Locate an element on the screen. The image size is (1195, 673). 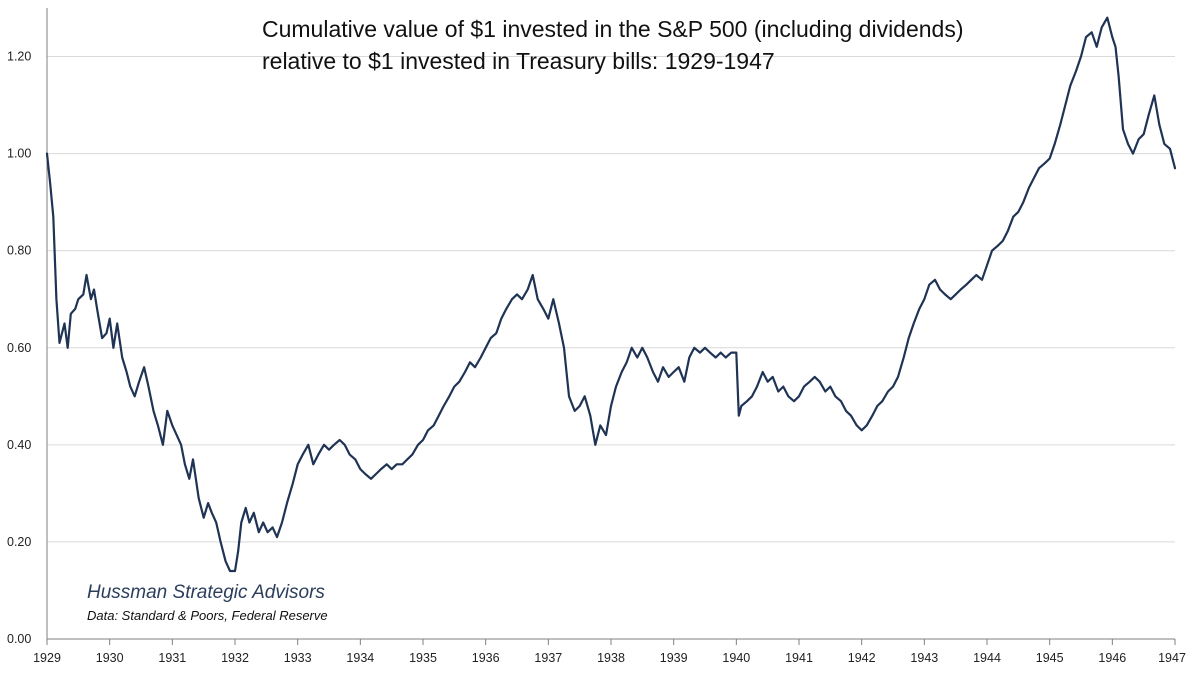
x-tick-label: 1941 is located at coordinates (799, 658).